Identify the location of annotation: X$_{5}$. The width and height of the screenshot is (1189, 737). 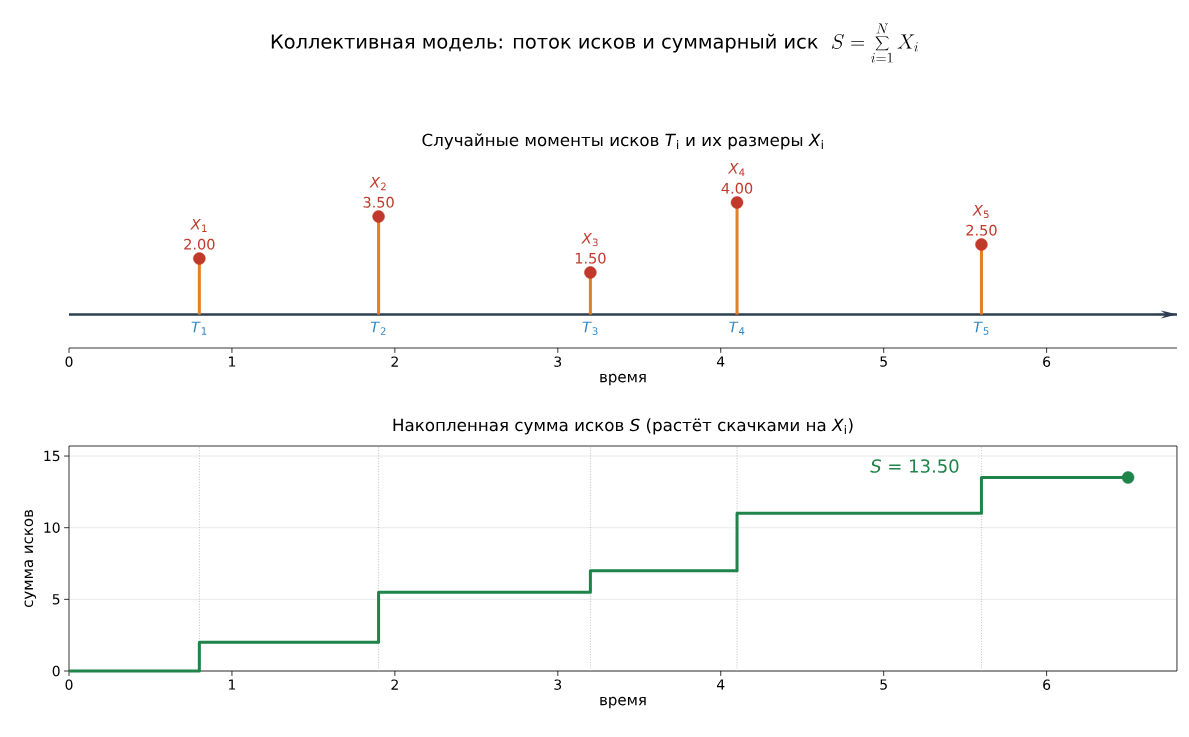
(980, 211).